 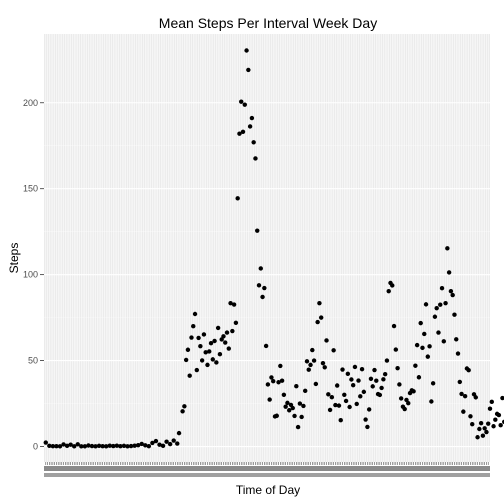 I want to click on y-tick-label: 200, so click(x=30, y=103).